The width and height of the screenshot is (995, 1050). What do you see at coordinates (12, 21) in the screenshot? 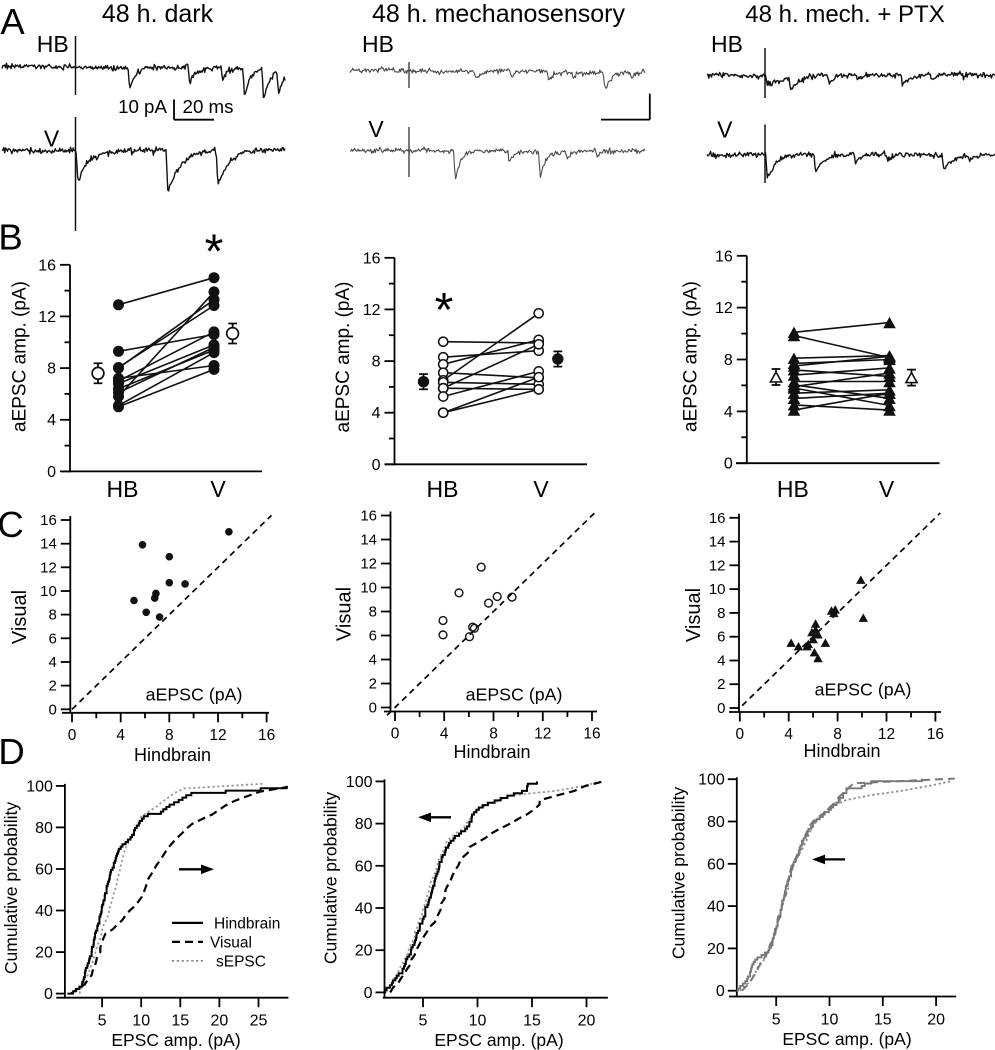
I see `svg-text: A` at bounding box center [12, 21].